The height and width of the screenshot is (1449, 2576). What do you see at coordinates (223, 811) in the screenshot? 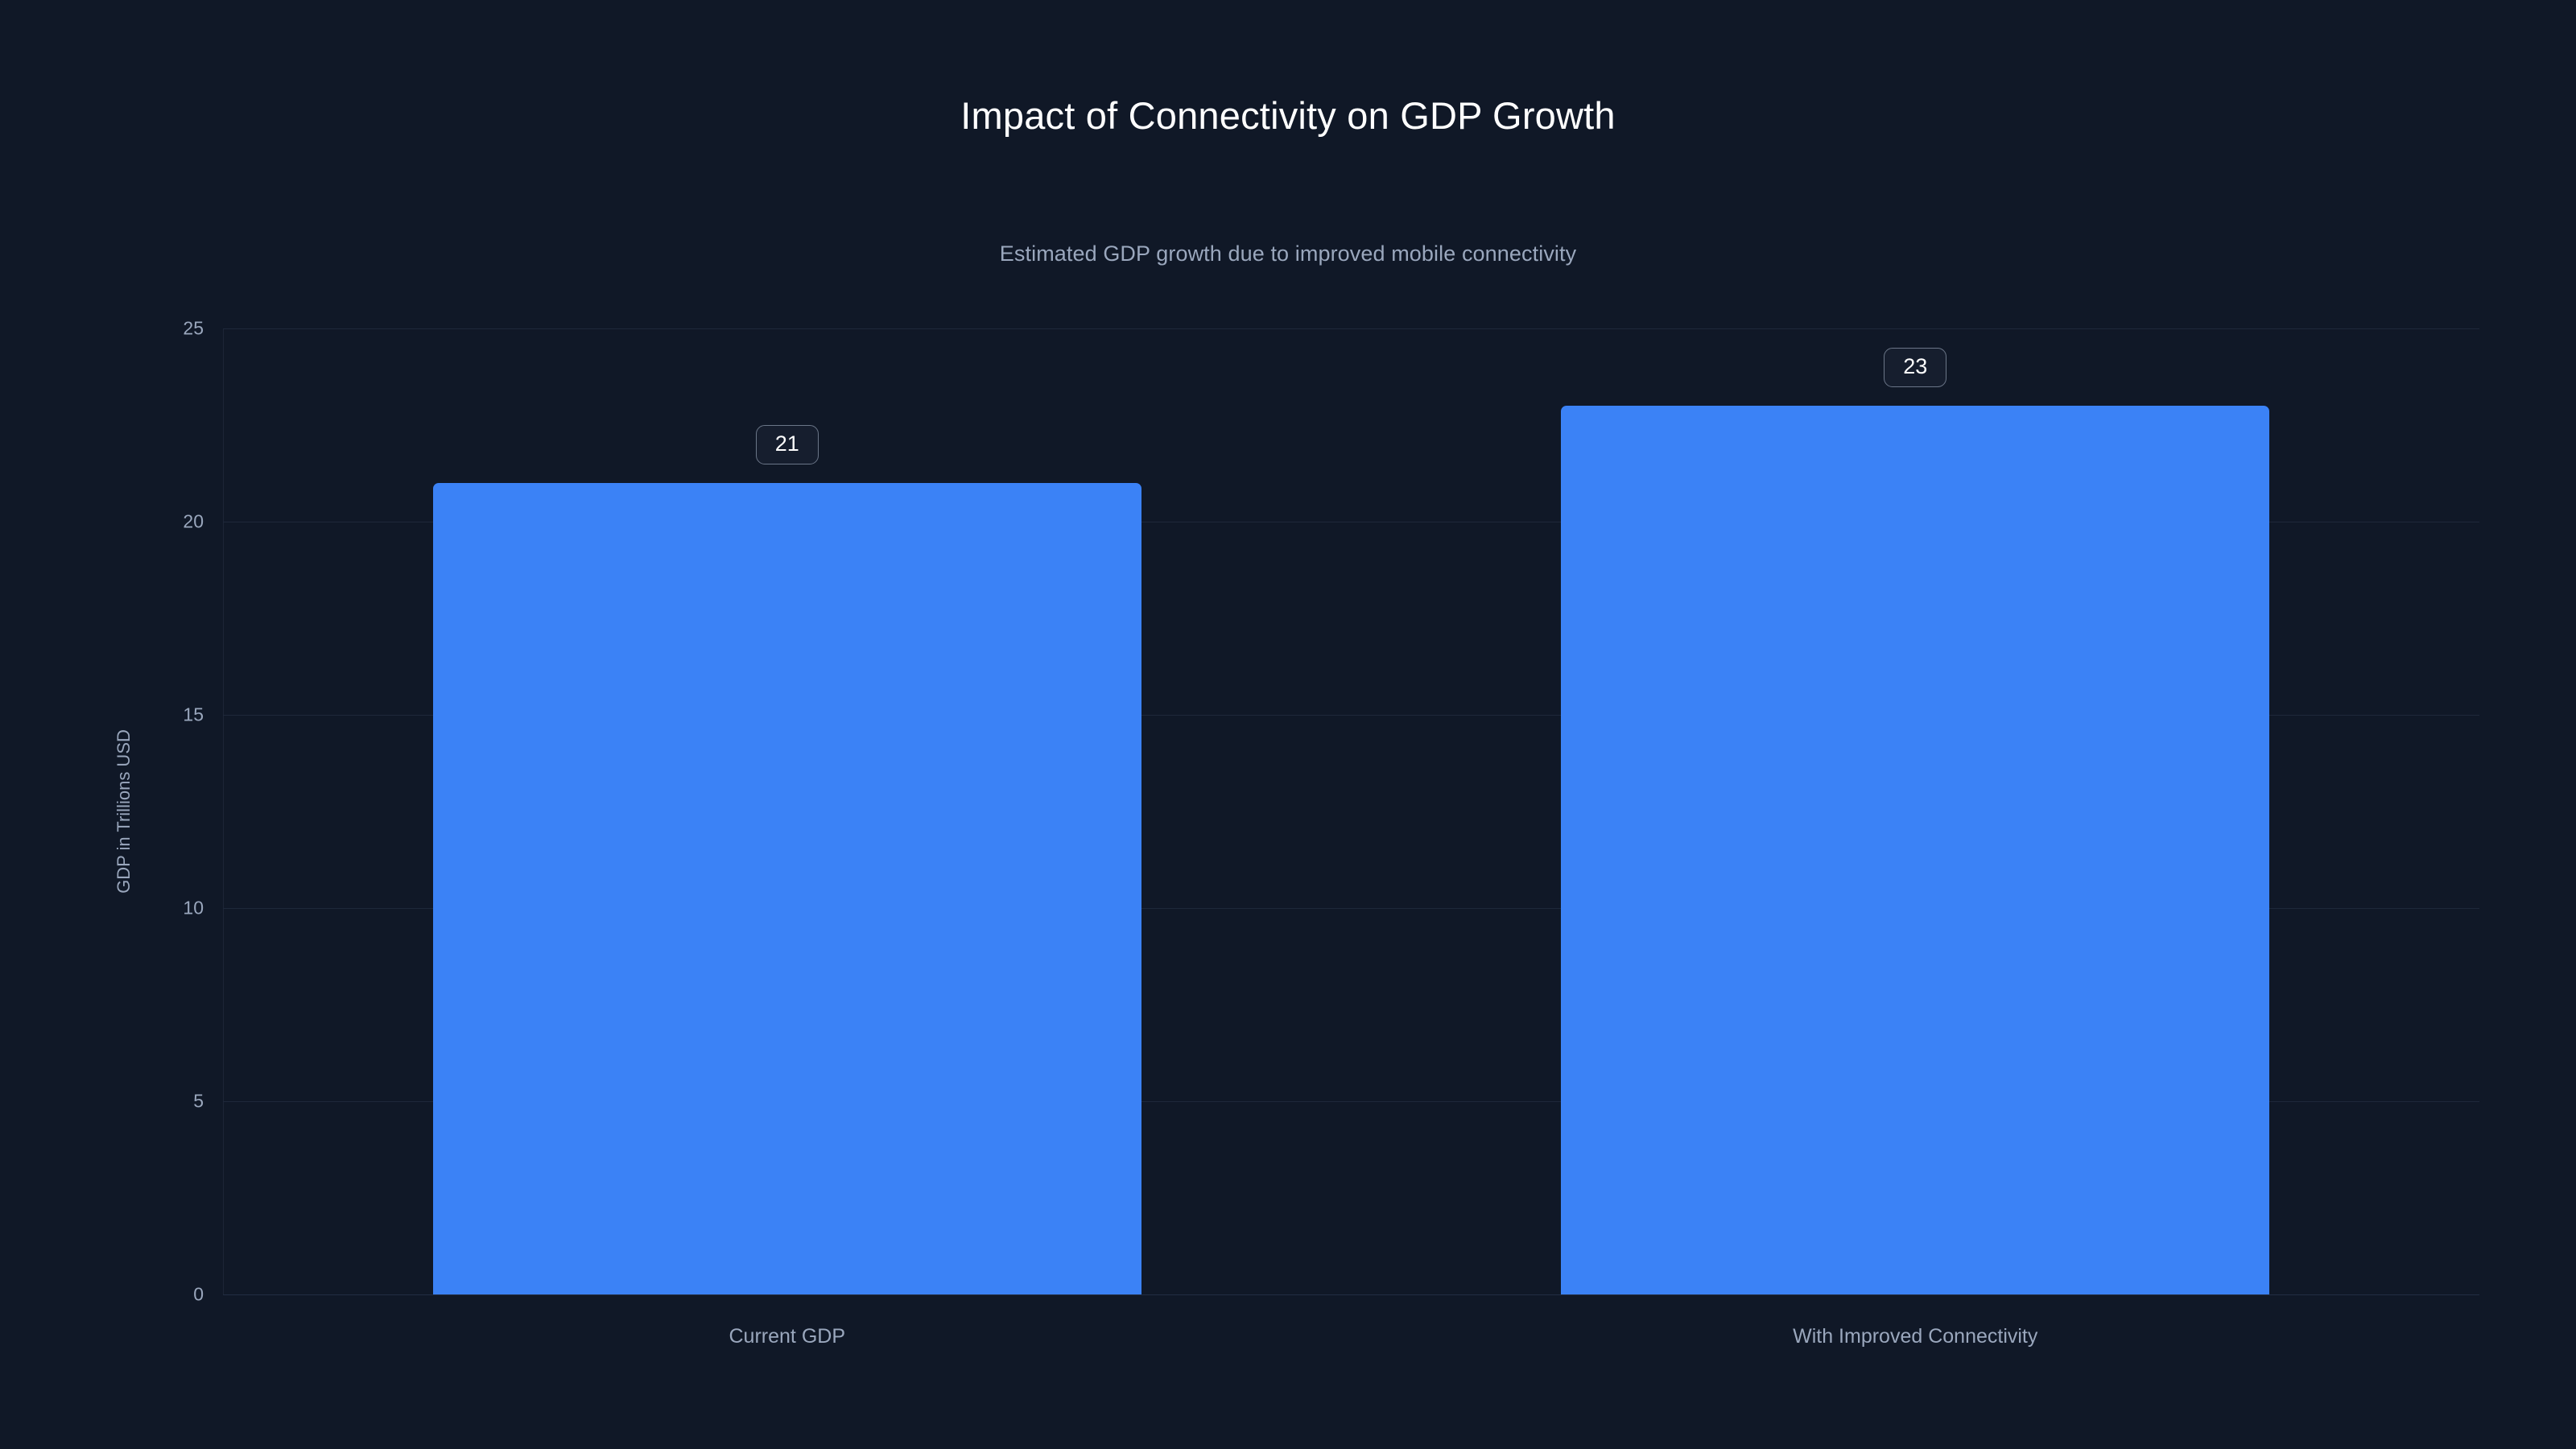
I see `y-axis-line` at bounding box center [223, 811].